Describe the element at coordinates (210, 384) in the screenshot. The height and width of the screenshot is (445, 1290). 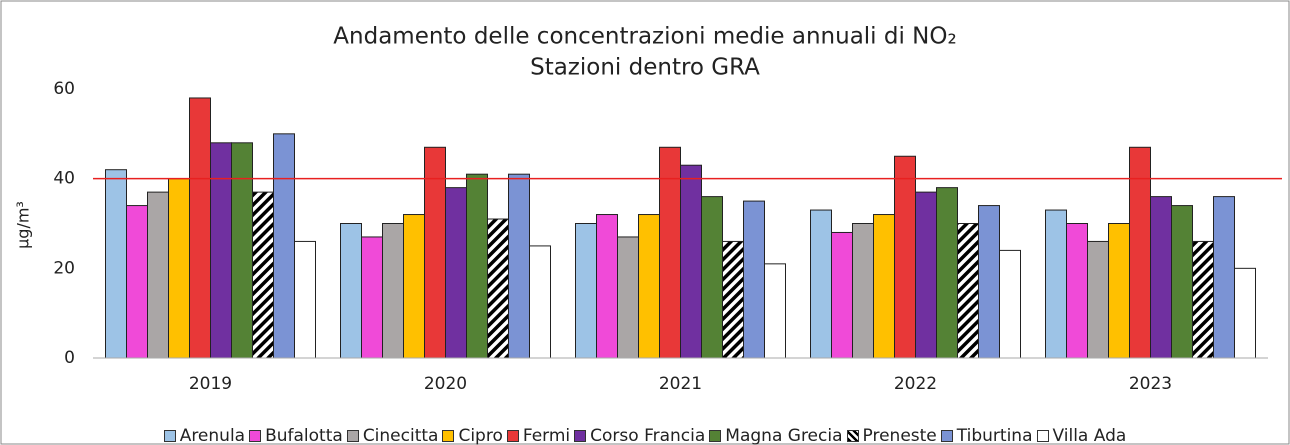
I see `x-tick-label: 2019` at that location.